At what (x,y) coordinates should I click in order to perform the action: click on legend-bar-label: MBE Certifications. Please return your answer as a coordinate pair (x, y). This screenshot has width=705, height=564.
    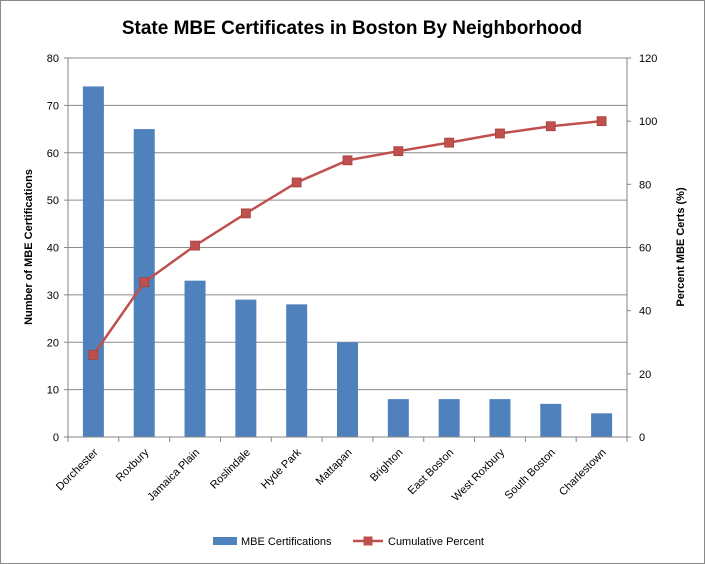
    Looking at the image, I should click on (286, 542).